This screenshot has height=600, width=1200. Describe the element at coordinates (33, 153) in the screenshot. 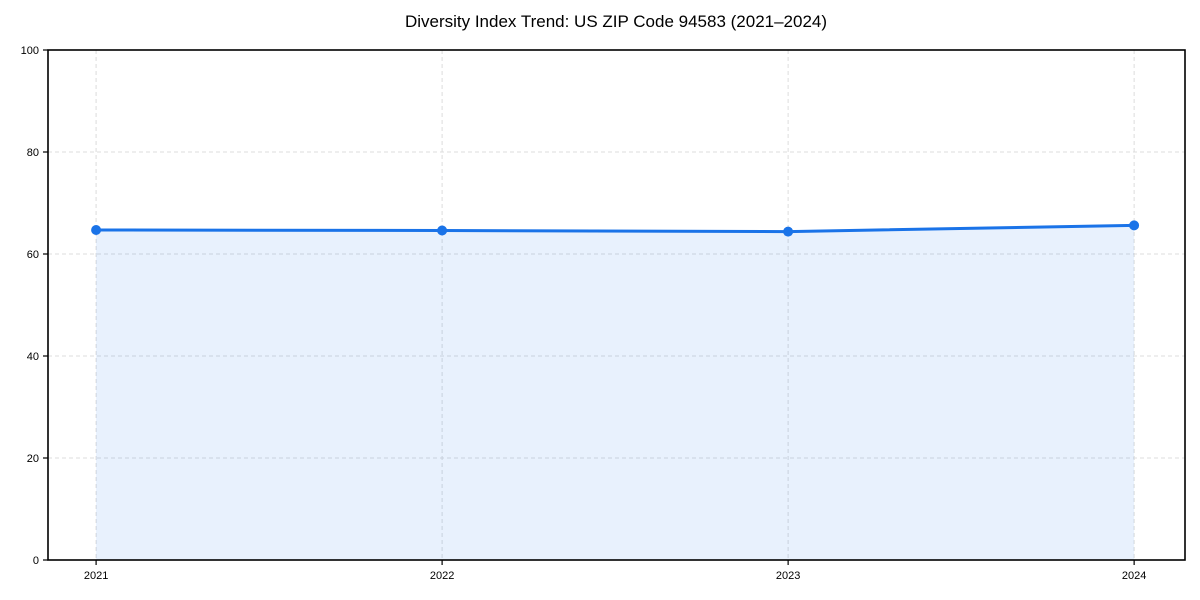

I see `y-tick-label: 80` at that location.